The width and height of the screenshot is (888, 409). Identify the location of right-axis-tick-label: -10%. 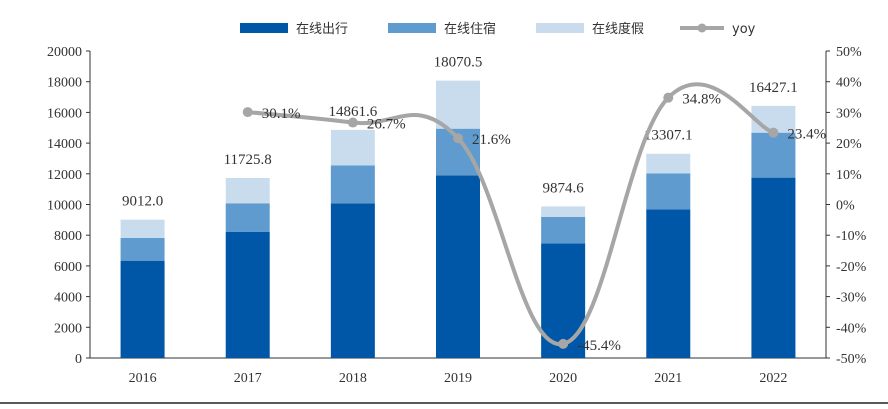
(851, 236).